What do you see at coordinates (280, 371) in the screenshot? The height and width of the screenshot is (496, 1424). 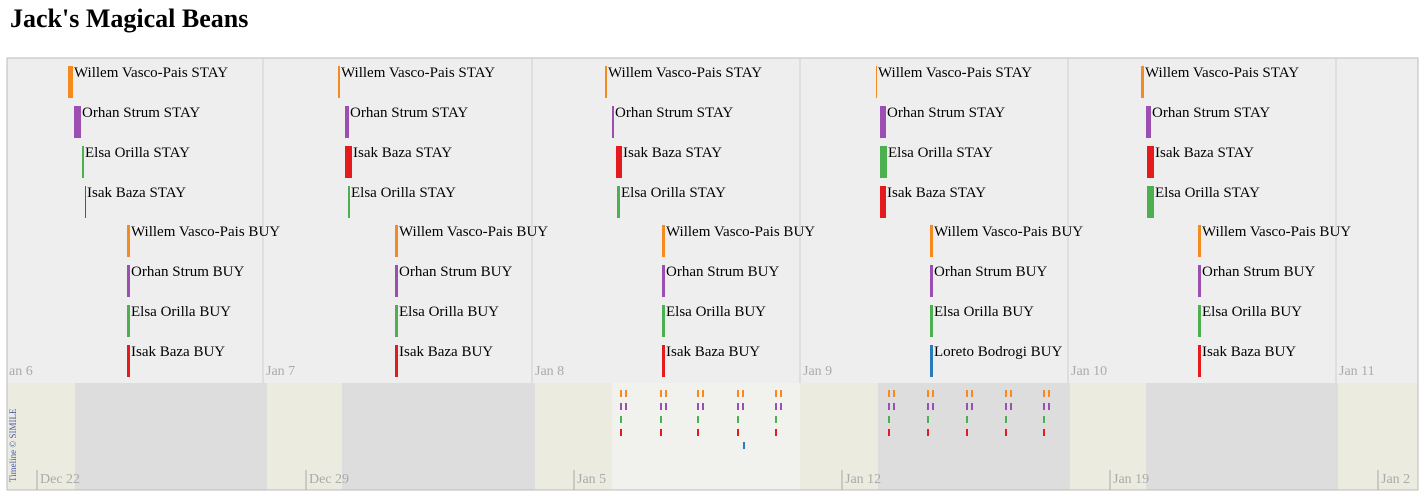 I see `date-label: Jan 7` at bounding box center [280, 371].